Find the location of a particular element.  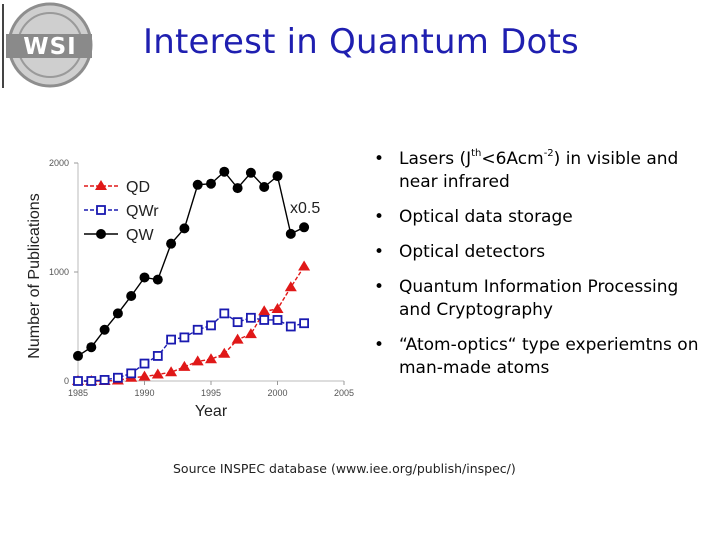

wsi-logo: WSI is located at coordinates (47, 45).